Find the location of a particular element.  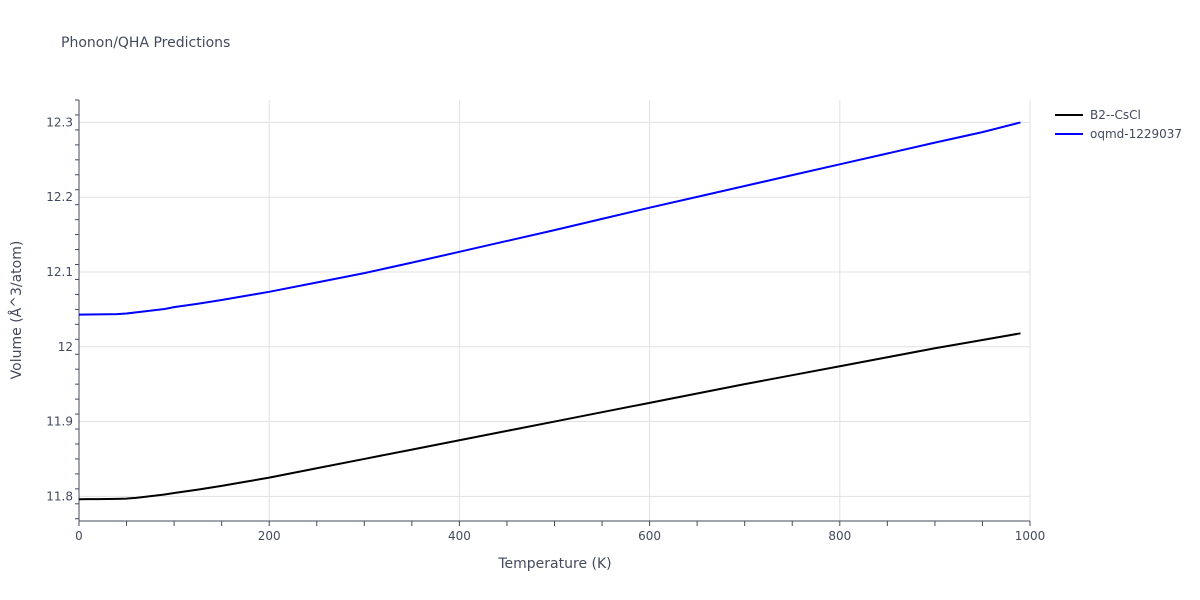

y-tick-label: 12.3 is located at coordinates (59, 122).